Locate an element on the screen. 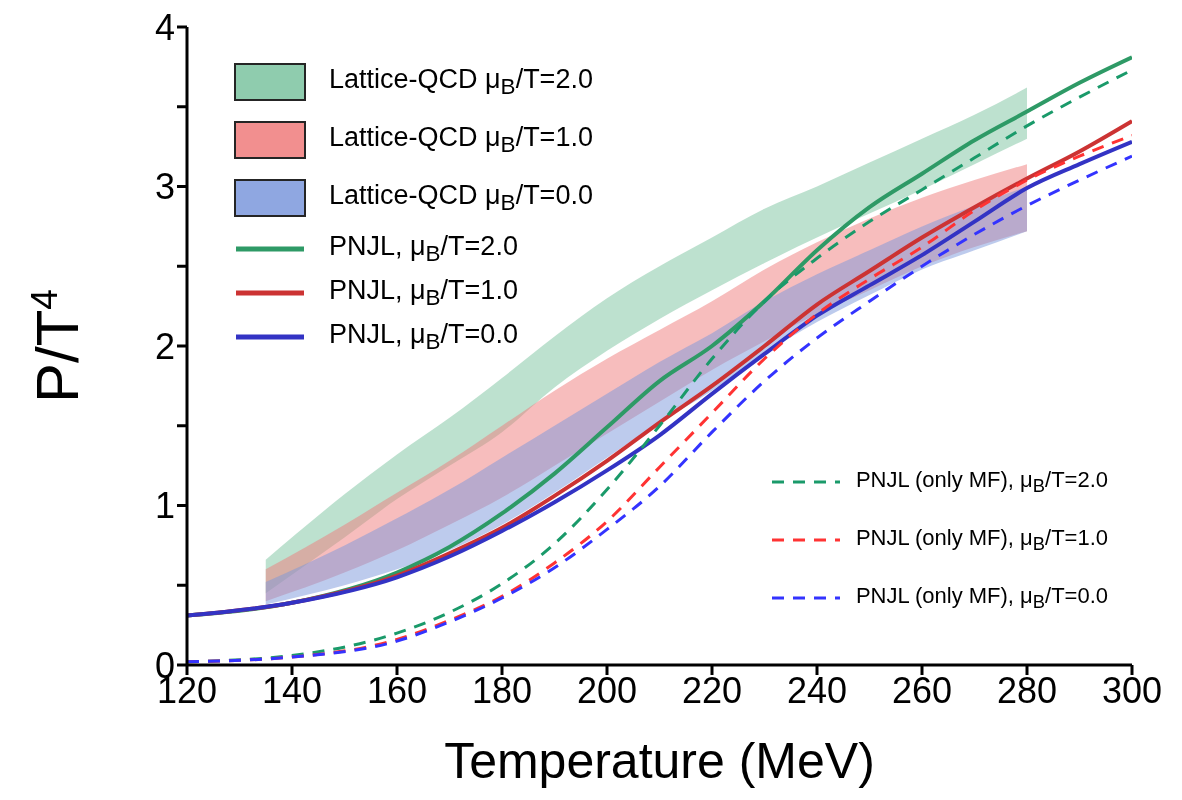  legend-label: Lattice-QCD μ$_{B}$/T=0.0 is located at coordinates (461, 198).